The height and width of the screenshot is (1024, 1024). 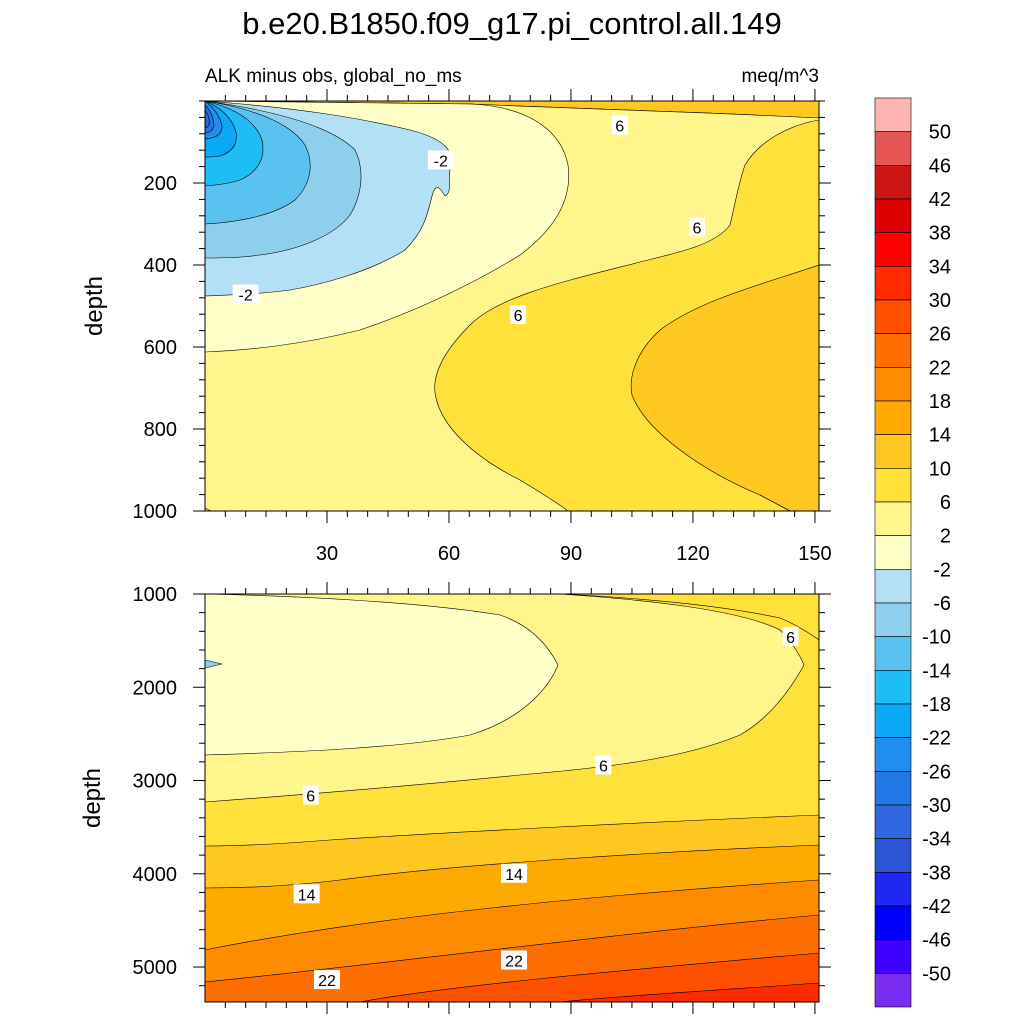 I want to click on colorbar-label: -30, so click(x=936, y=806).